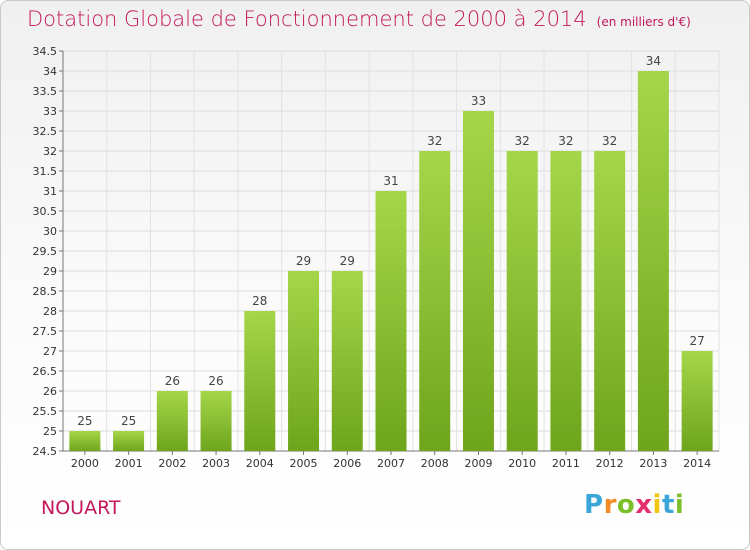 Image resolution: width=750 pixels, height=550 pixels. I want to click on y-tick-label: 32, so click(50, 151).